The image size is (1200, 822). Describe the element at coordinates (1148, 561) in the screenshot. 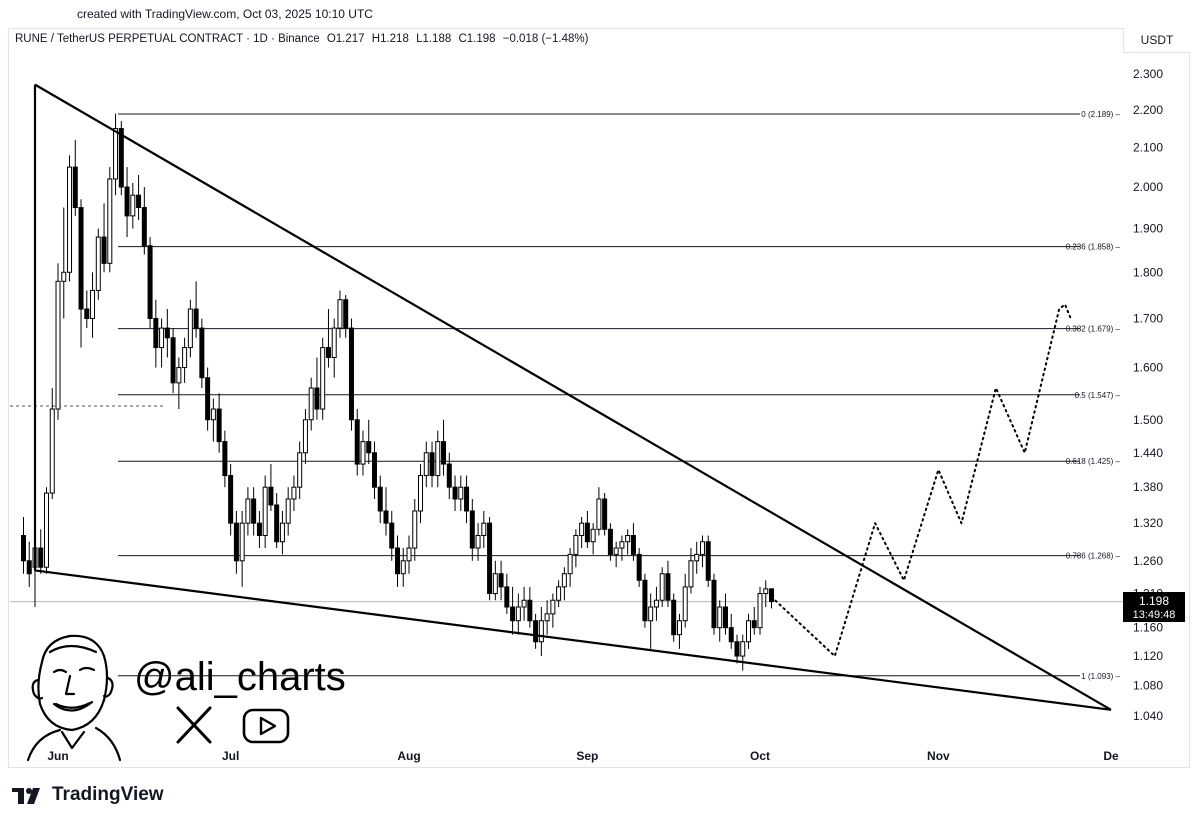

I see `y-tick-label: 1.260` at that location.